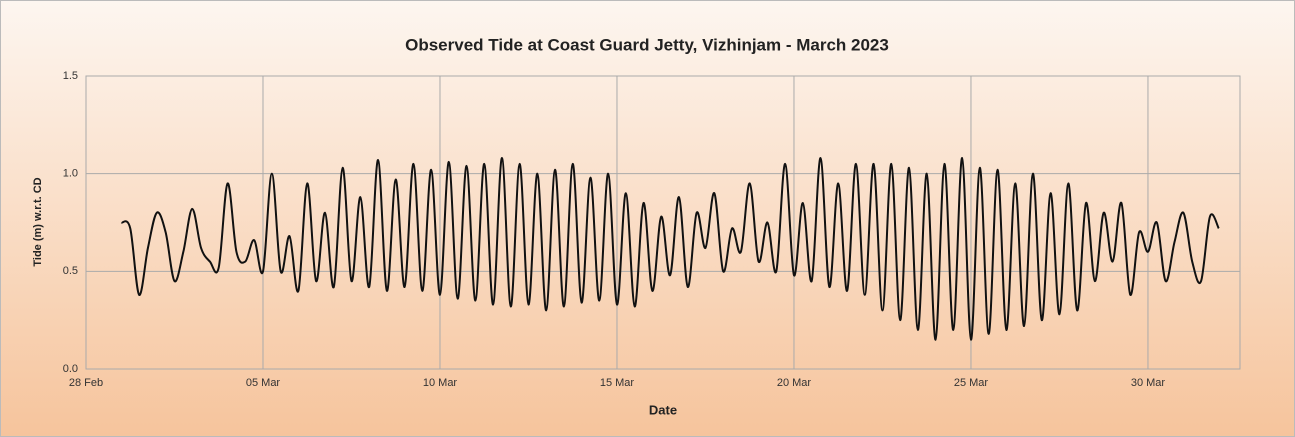  Describe the element at coordinates (70, 76) in the screenshot. I see `y-tick-label: 1.5` at that location.